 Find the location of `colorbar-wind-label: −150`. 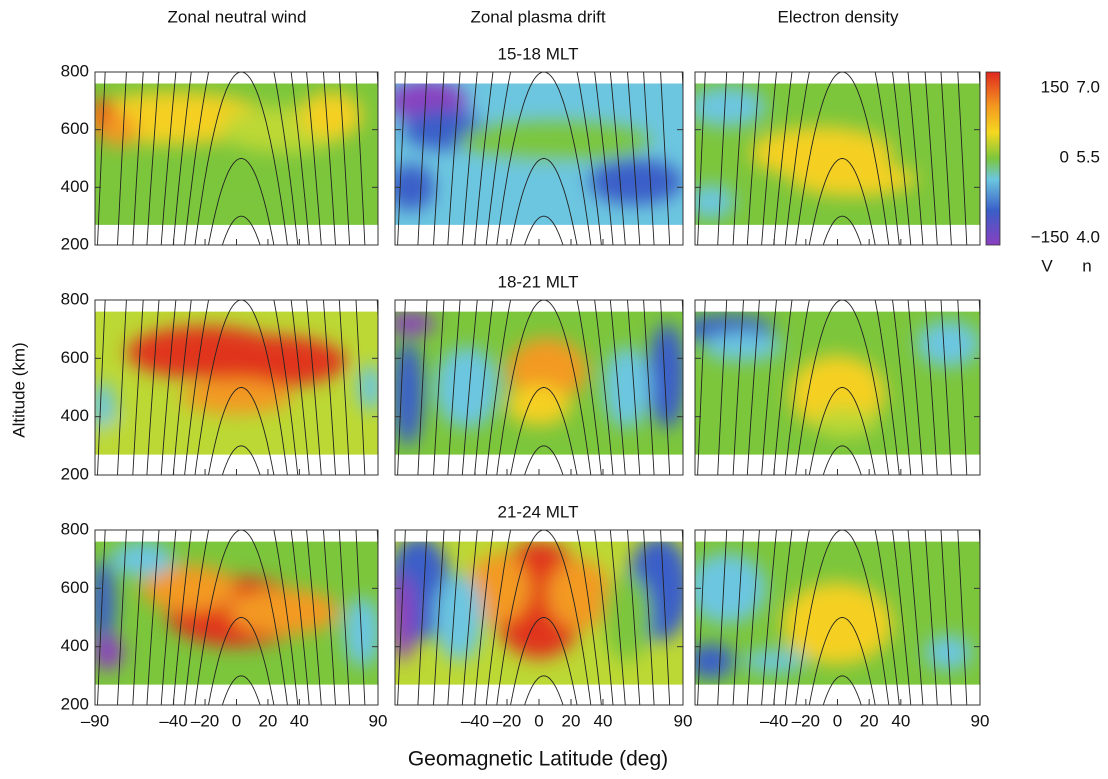

colorbar-wind-label: −150 is located at coordinates (1050, 236).